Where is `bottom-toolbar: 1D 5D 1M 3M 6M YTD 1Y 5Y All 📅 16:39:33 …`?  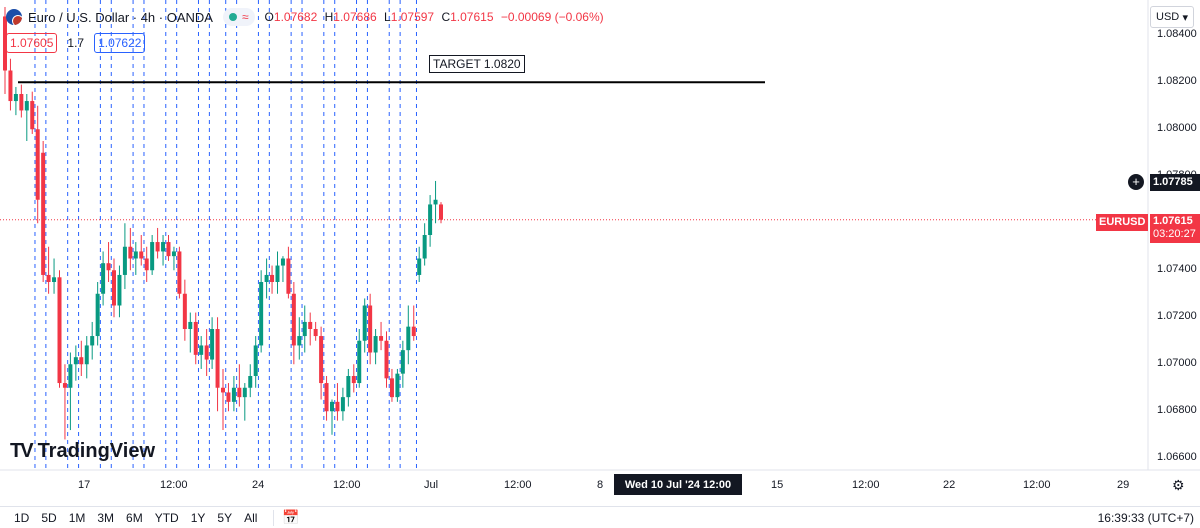
bottom-toolbar: 1D 5D 1M 3M 6M YTD 1Y 5Y All 📅 16:39:33 … is located at coordinates (600, 517).